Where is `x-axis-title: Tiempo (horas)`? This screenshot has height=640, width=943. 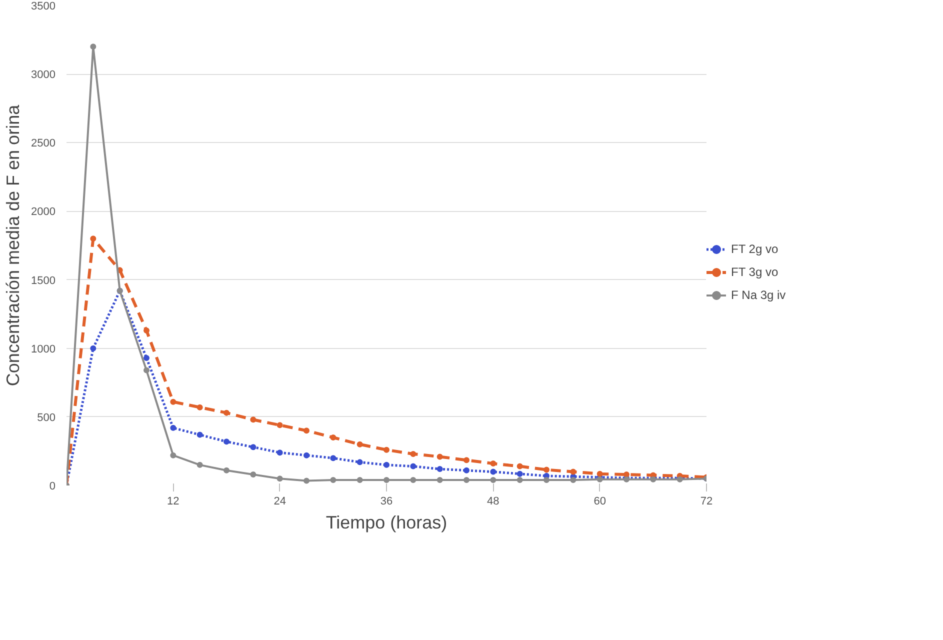
x-axis-title: Tiempo (horas) is located at coordinates (387, 522).